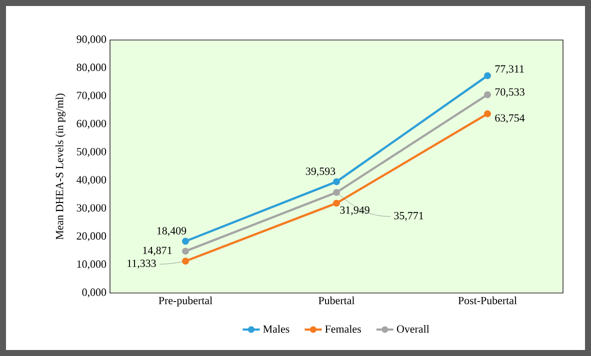 Image resolution: width=591 pixels, height=356 pixels. I want to click on y-tick-label: 60,000, so click(91, 124).